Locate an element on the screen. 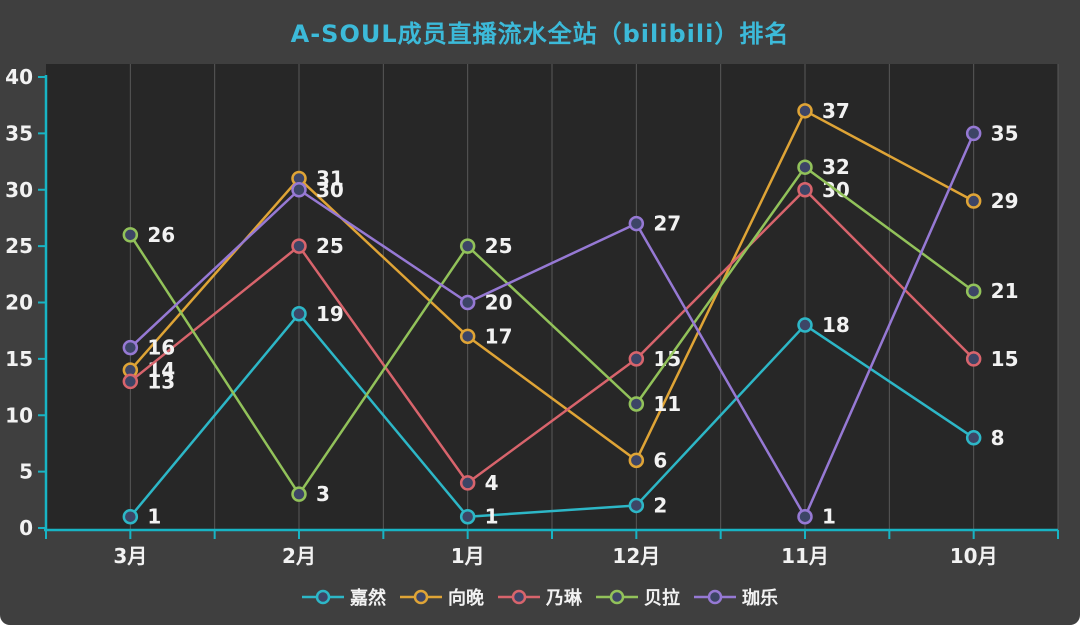  y-tick-label: 0 is located at coordinates (26, 528).